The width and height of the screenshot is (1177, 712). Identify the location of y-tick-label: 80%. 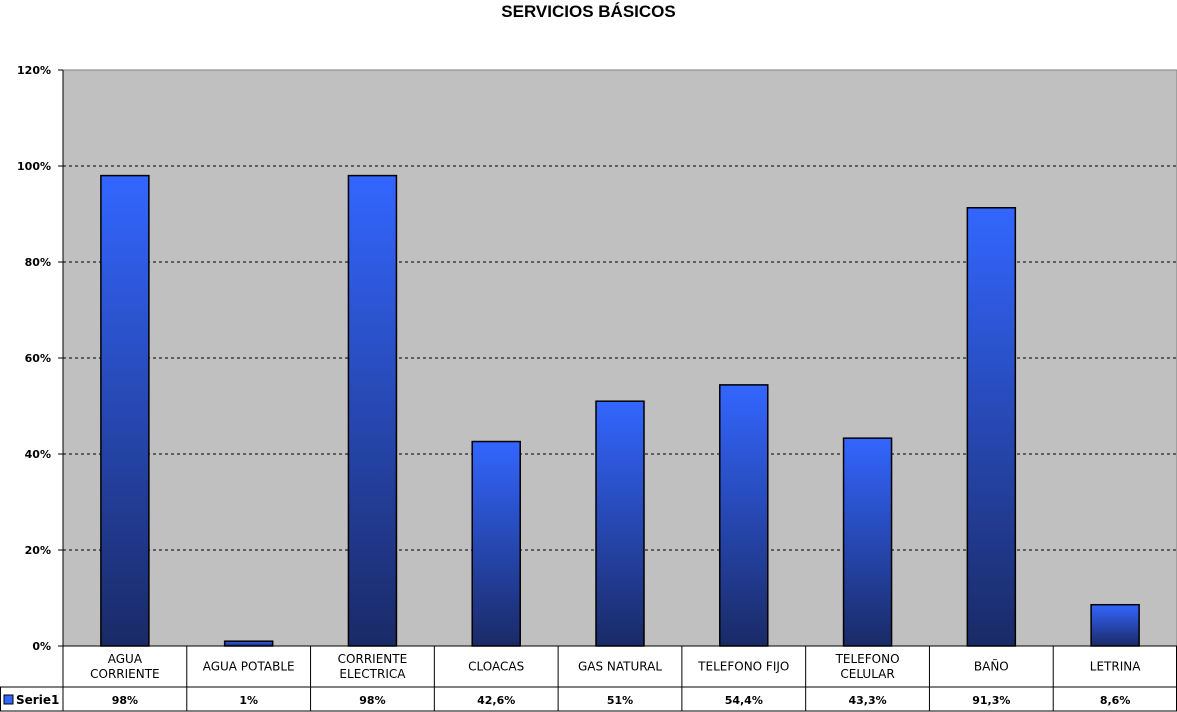
(38, 262).